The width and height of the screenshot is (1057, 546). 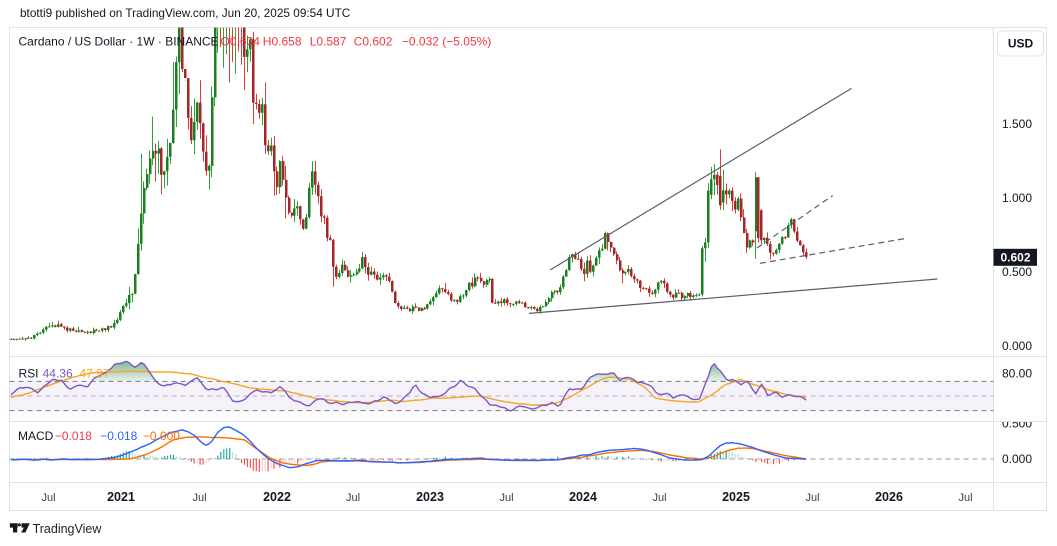 What do you see at coordinates (1017, 124) in the screenshot?
I see `svg-text: 1.500` at bounding box center [1017, 124].